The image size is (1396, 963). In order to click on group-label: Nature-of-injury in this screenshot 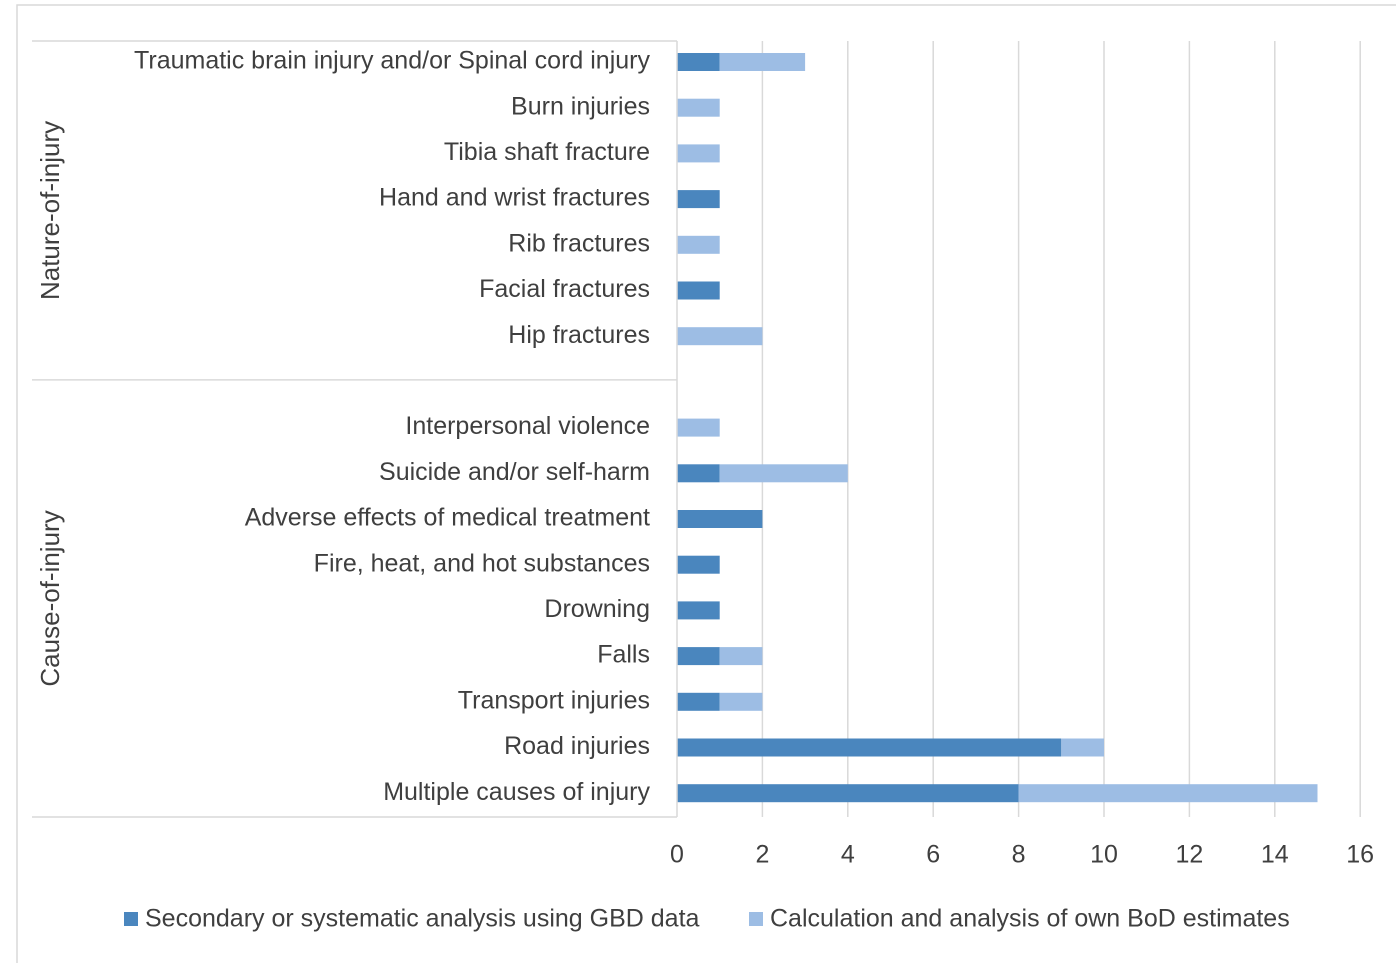, I will do `click(50, 210)`.